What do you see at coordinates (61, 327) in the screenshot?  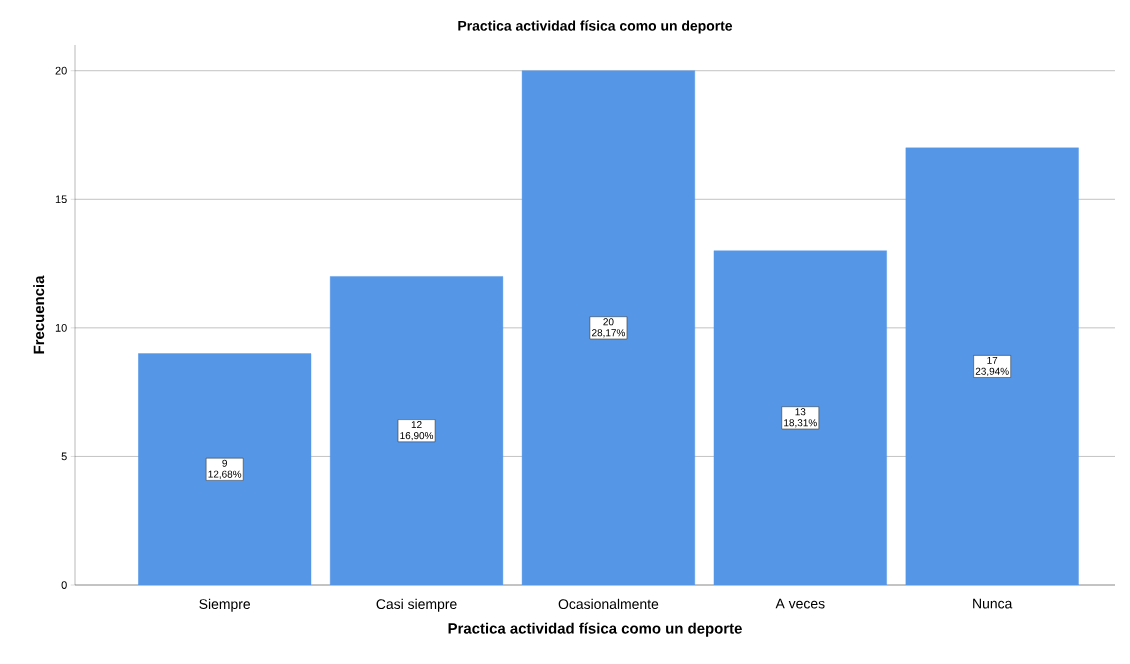 I see `y-tick-label: 10` at bounding box center [61, 327].